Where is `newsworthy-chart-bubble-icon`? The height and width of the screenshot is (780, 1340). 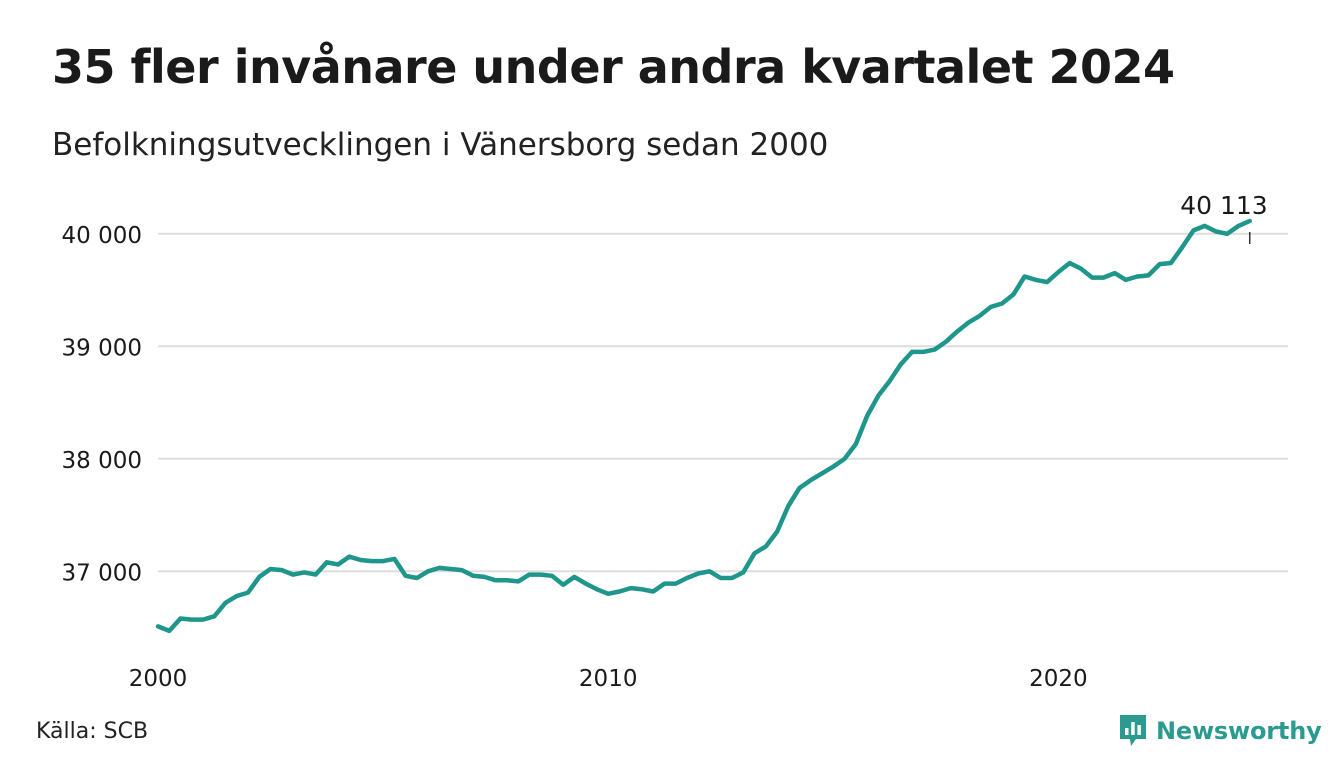 newsworthy-chart-bubble-icon is located at coordinates (1133, 730).